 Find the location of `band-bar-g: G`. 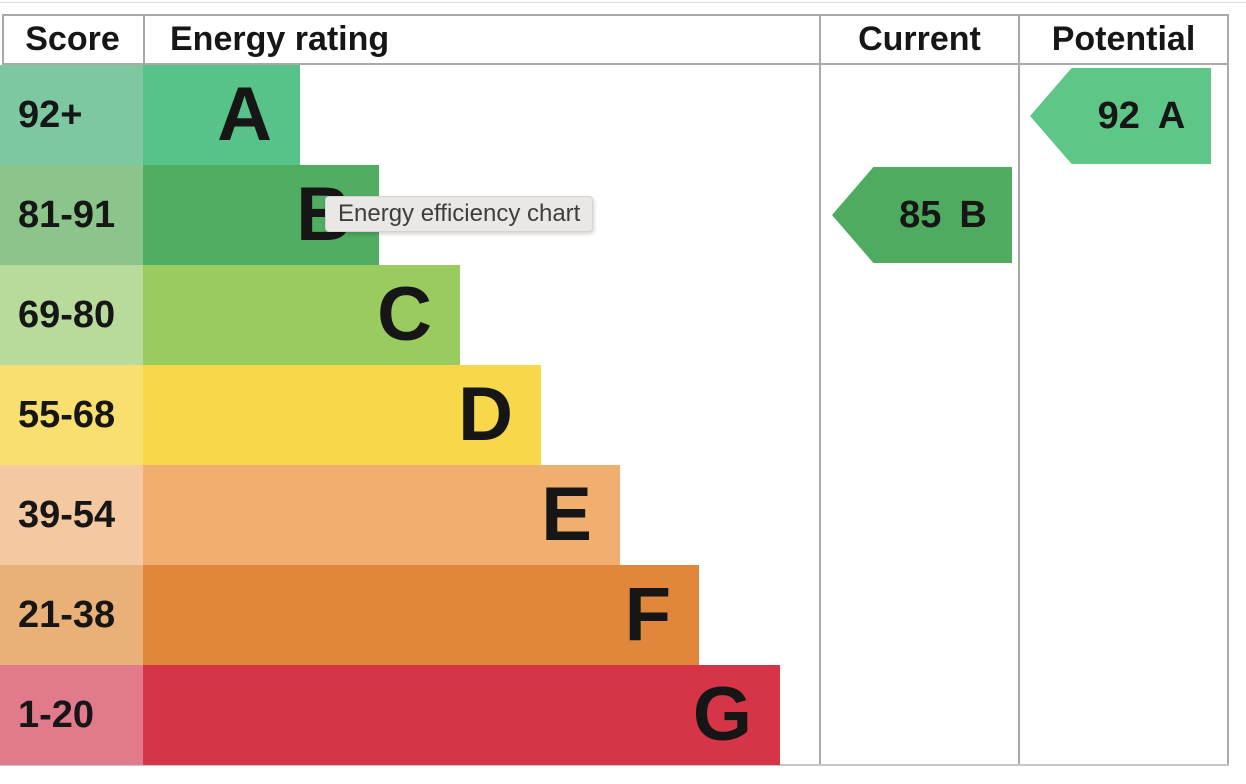

band-bar-g: G is located at coordinates (461, 715).